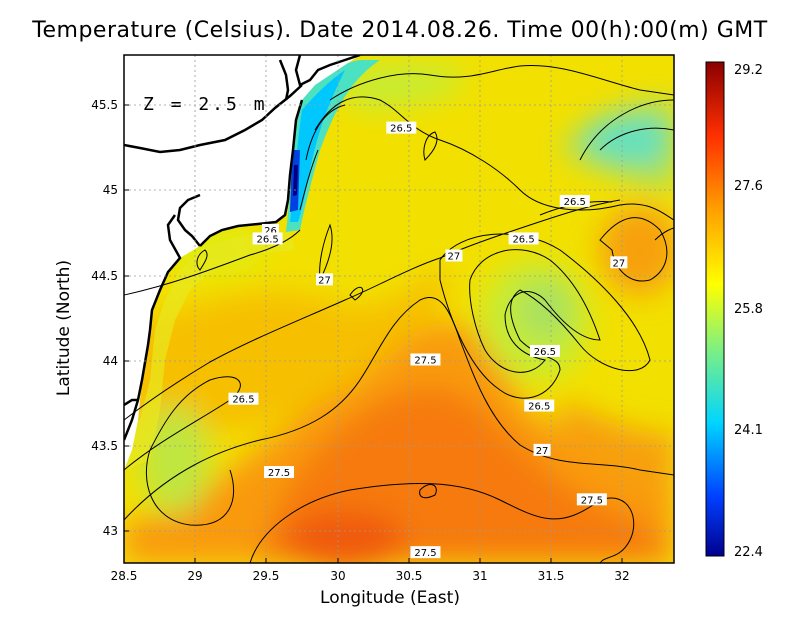 The height and width of the screenshot is (618, 800). I want to click on colorbar: 29.2 27.6 25.8 24.1 22.4, so click(734, 310).